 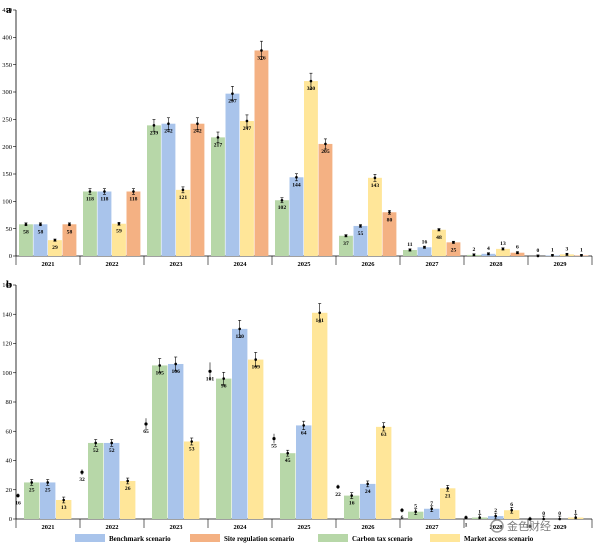 I want to click on y-tick-label: 100, so click(x=7, y=202).